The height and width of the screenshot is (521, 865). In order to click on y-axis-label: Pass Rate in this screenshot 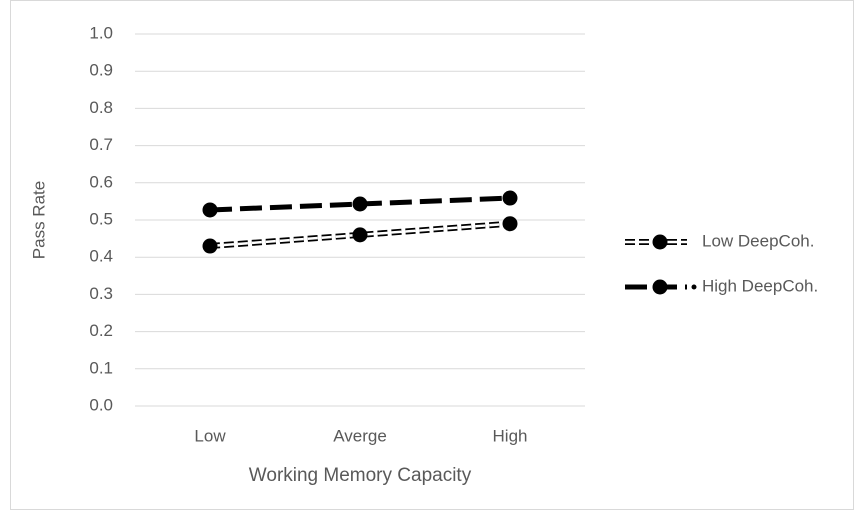, I will do `click(38, 220)`.